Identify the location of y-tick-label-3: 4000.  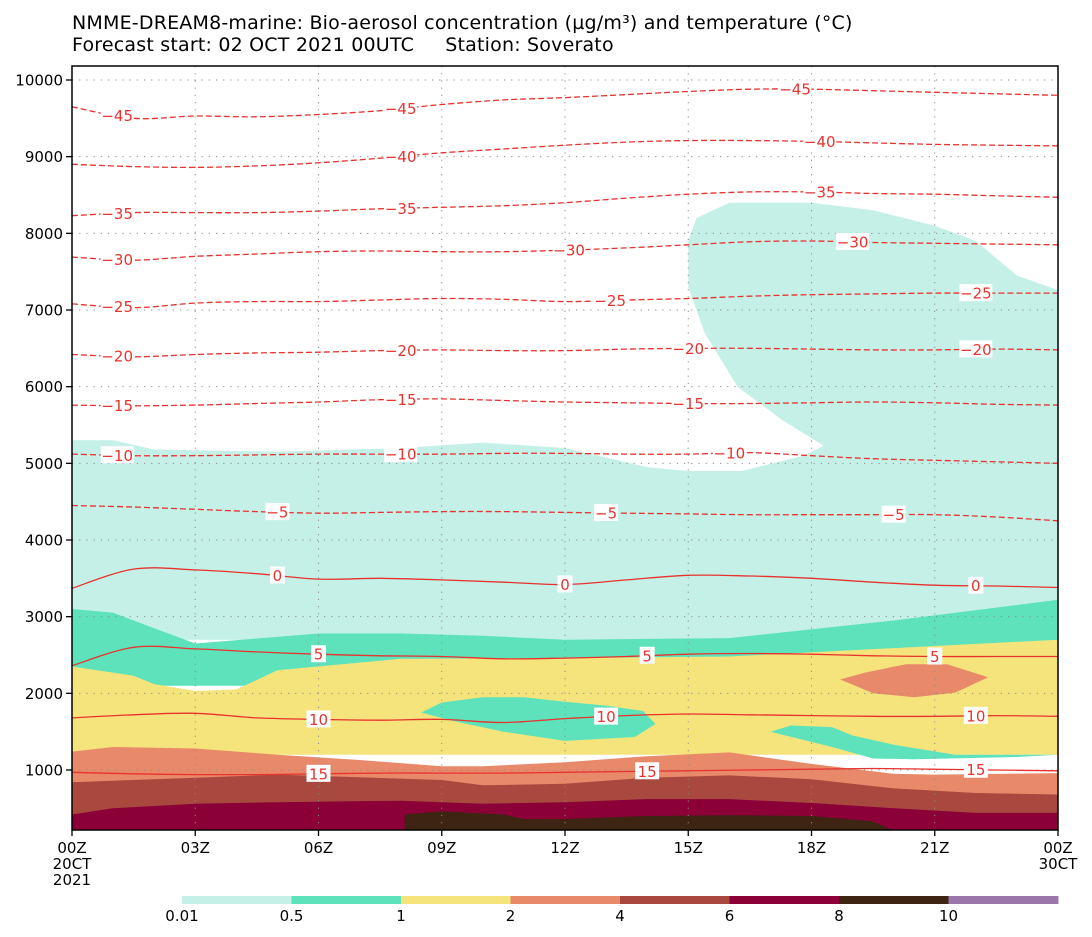
(44, 541).